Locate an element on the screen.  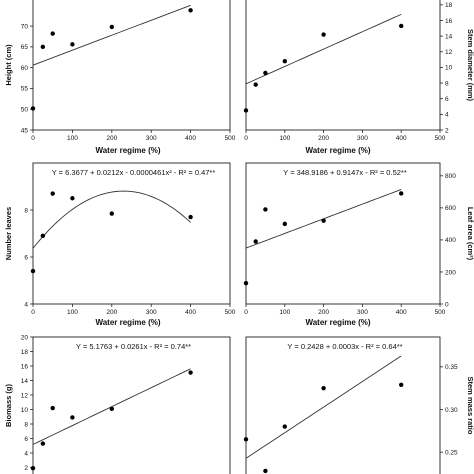
y-tick-label: 45 is located at coordinates (25, 130).